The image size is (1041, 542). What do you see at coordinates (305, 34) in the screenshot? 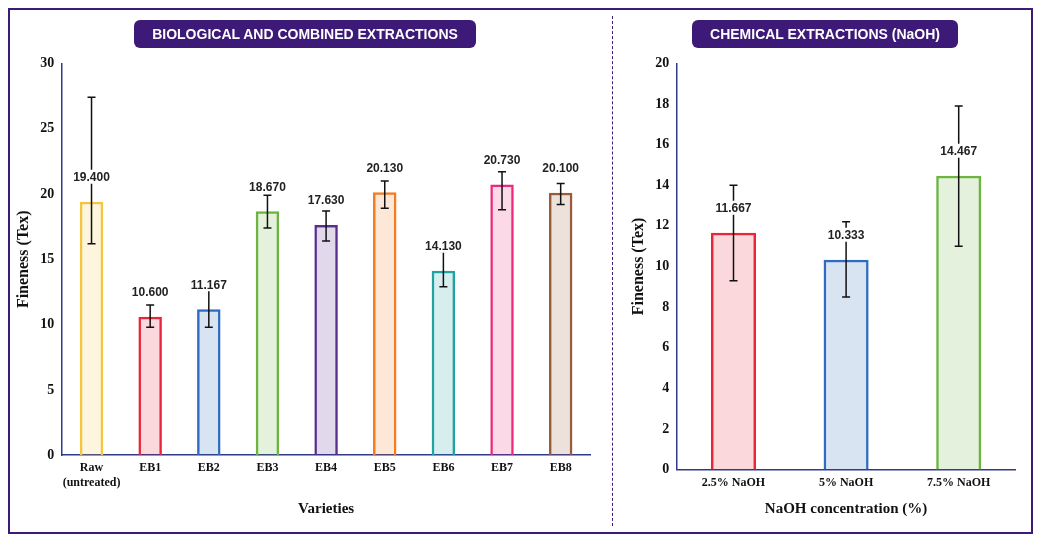
I see `chart-title: BIOLOGICAL AND COMBINED EXTRACTIONS` at bounding box center [305, 34].